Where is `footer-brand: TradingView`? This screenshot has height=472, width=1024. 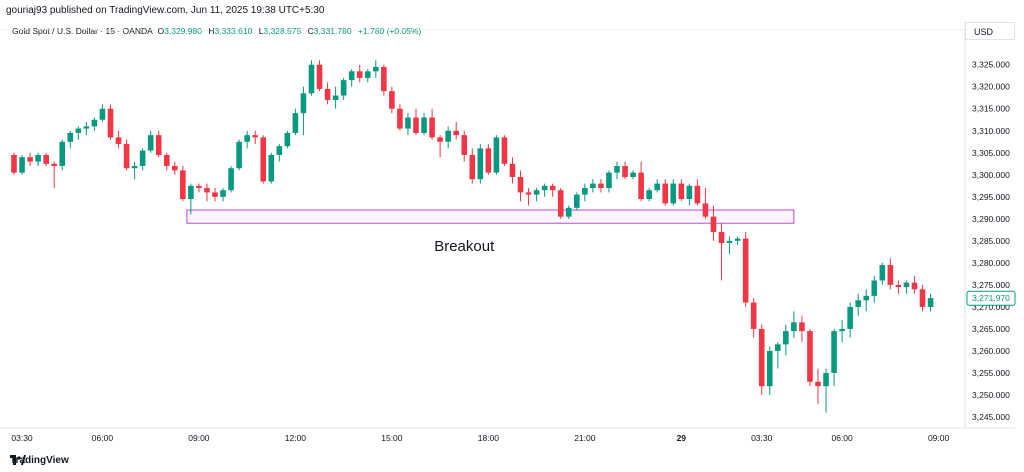 footer-brand: TradingView is located at coordinates (39, 460).